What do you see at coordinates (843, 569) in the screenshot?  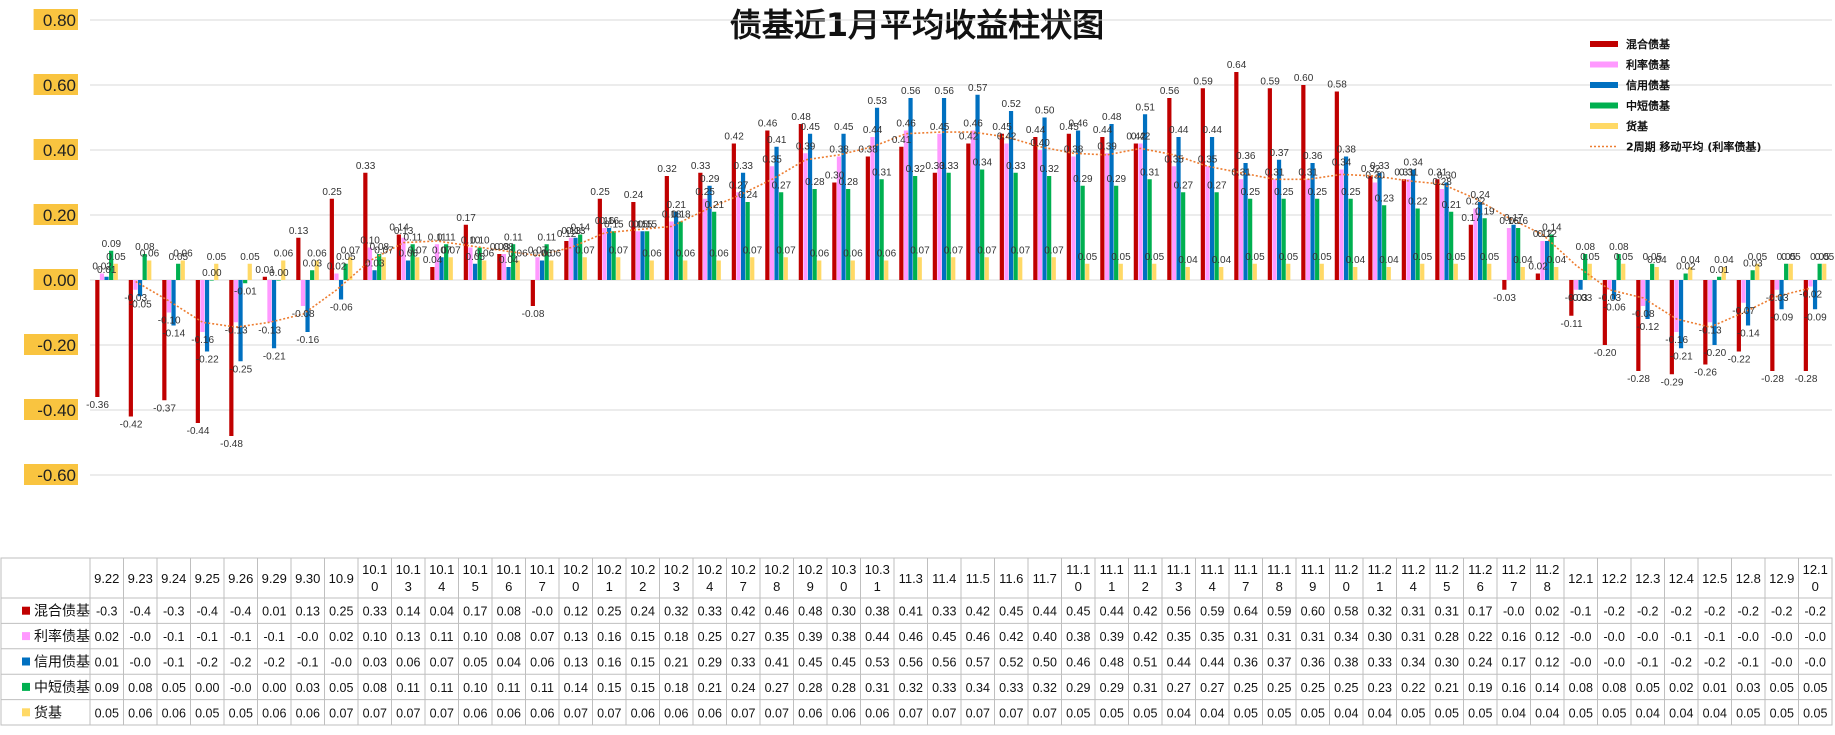 I see `x-category-label: 10.3` at bounding box center [843, 569].